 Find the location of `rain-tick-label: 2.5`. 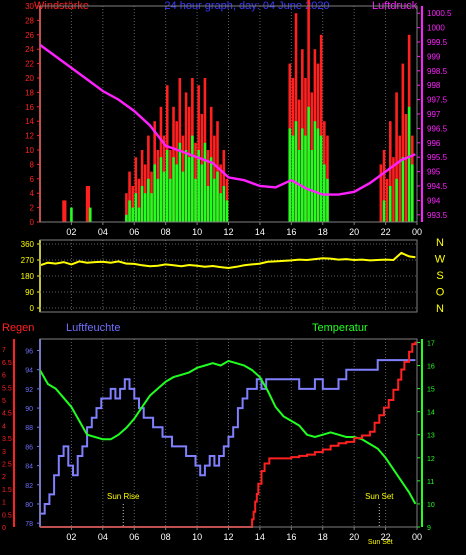

rain-tick-label: 2.5 is located at coordinates (7, 464).